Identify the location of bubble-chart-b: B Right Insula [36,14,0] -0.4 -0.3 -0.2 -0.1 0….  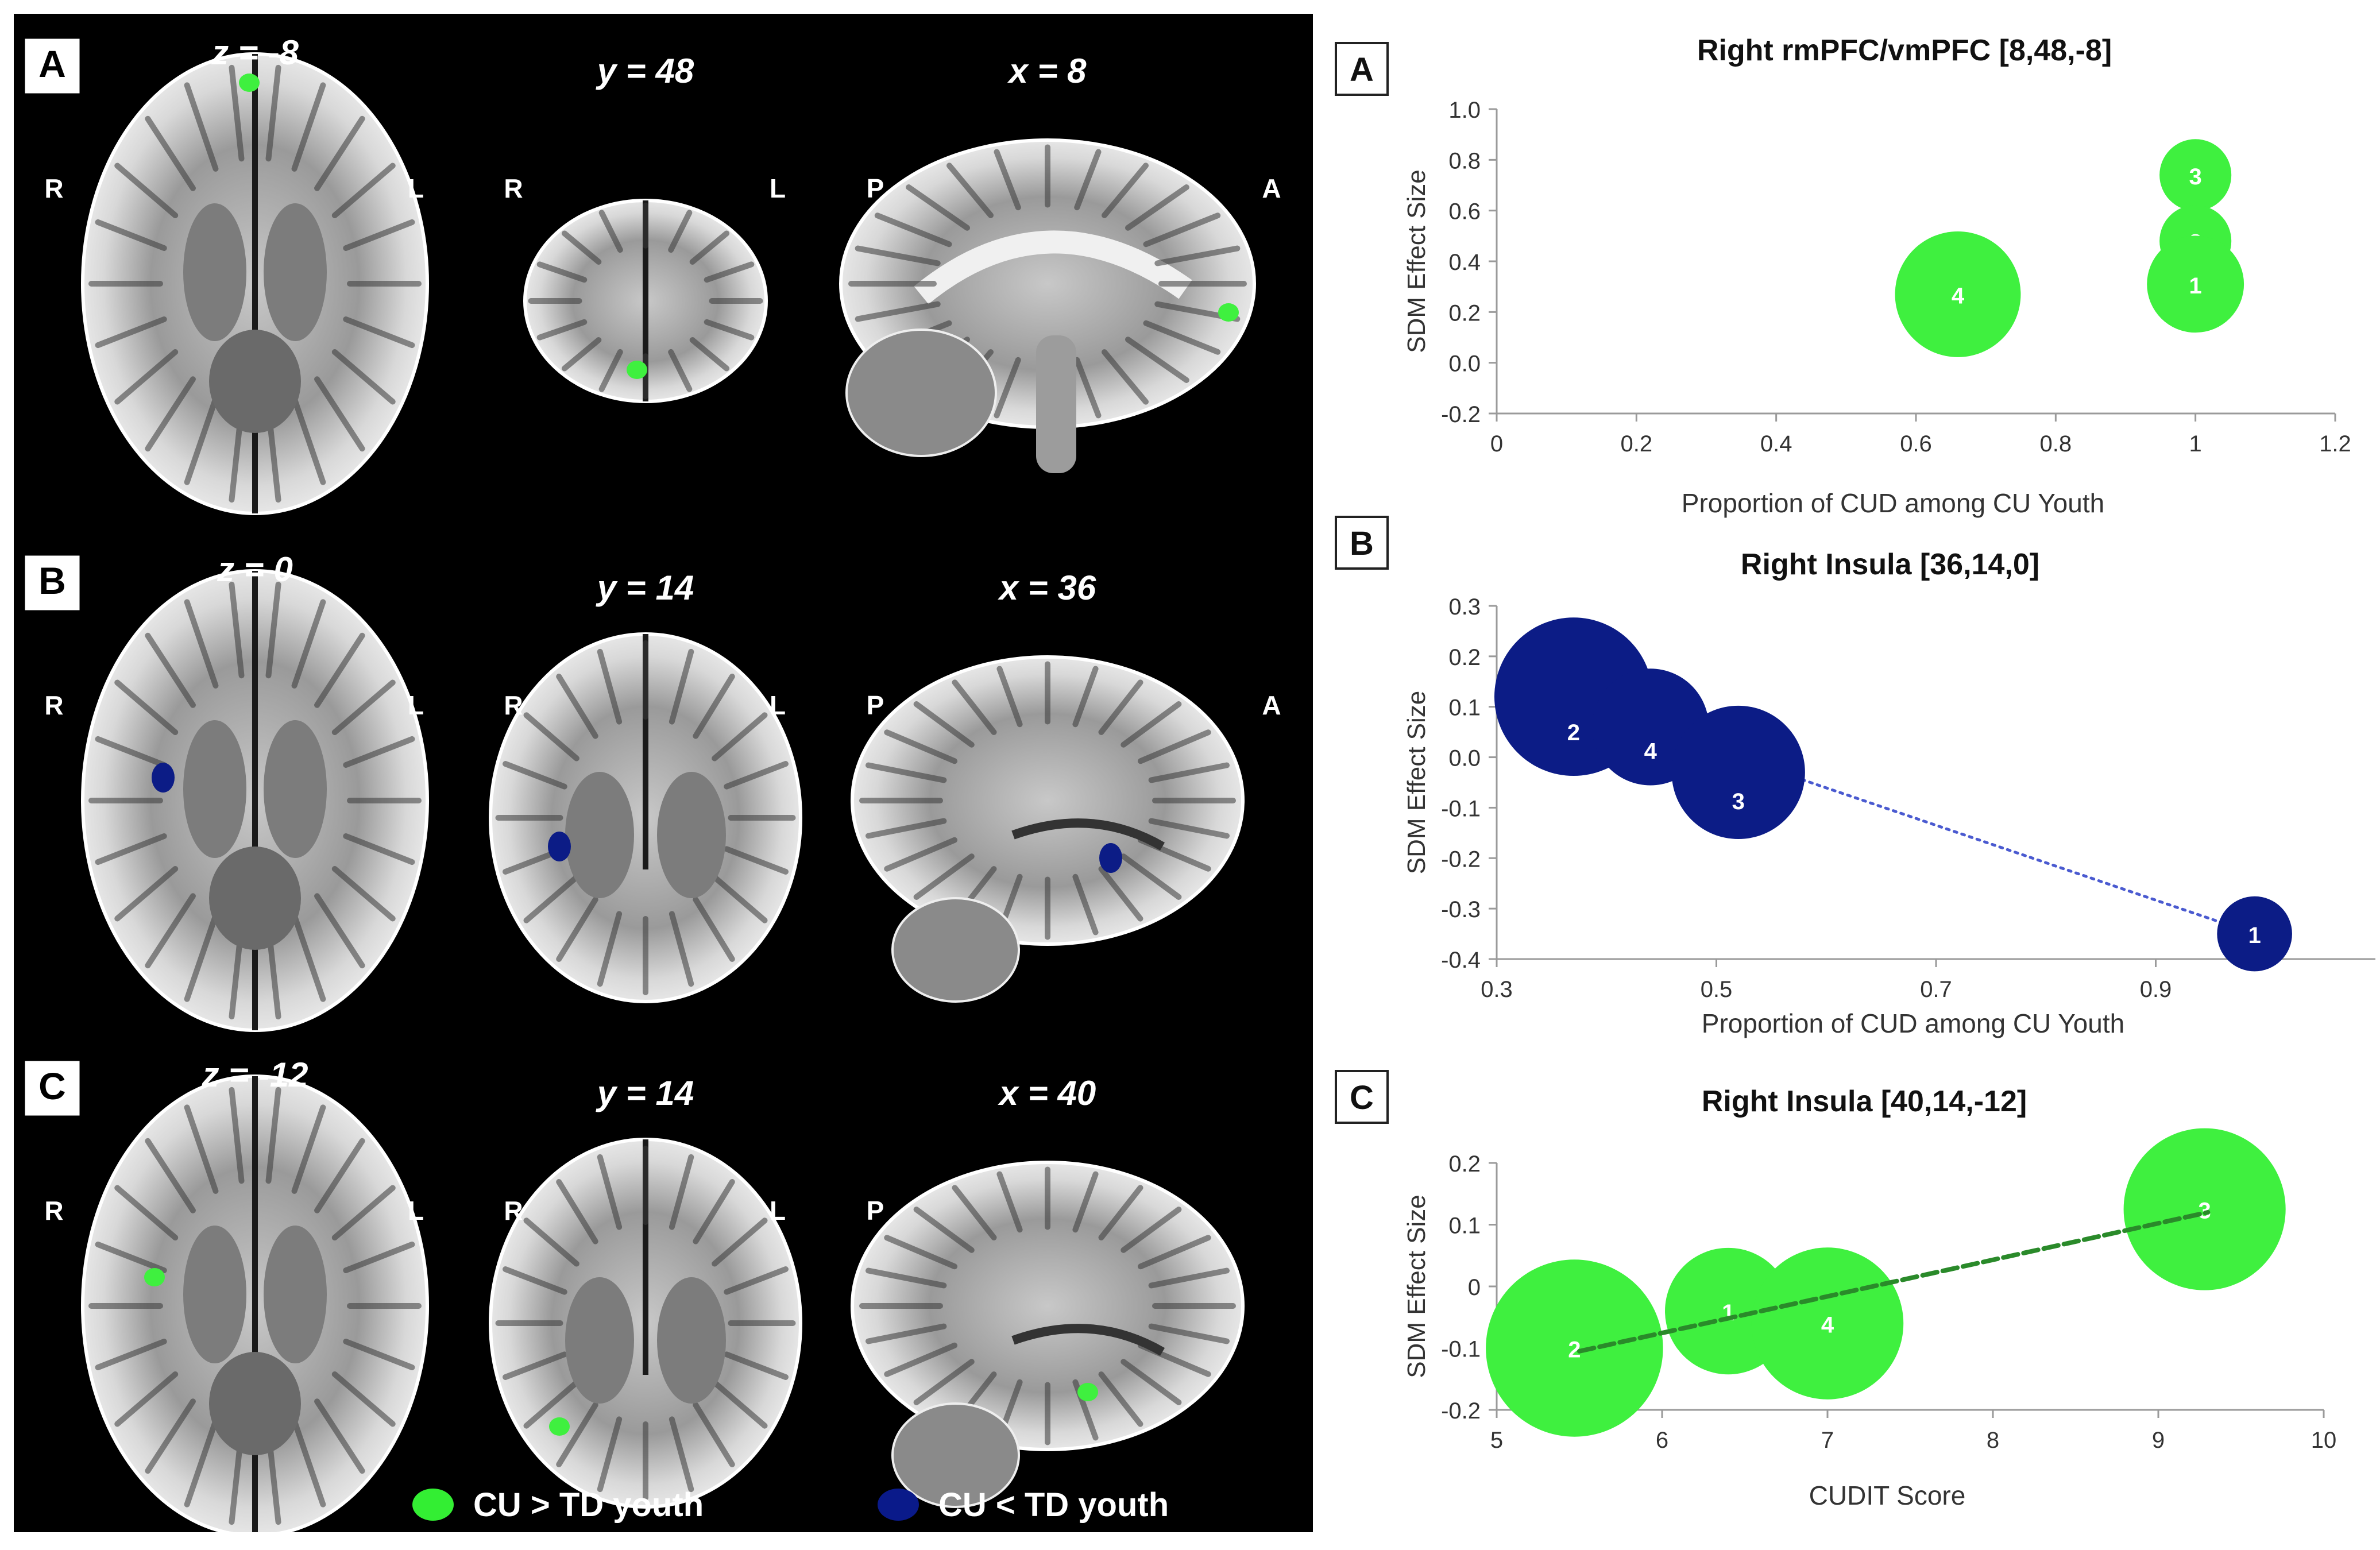
(1855, 777).